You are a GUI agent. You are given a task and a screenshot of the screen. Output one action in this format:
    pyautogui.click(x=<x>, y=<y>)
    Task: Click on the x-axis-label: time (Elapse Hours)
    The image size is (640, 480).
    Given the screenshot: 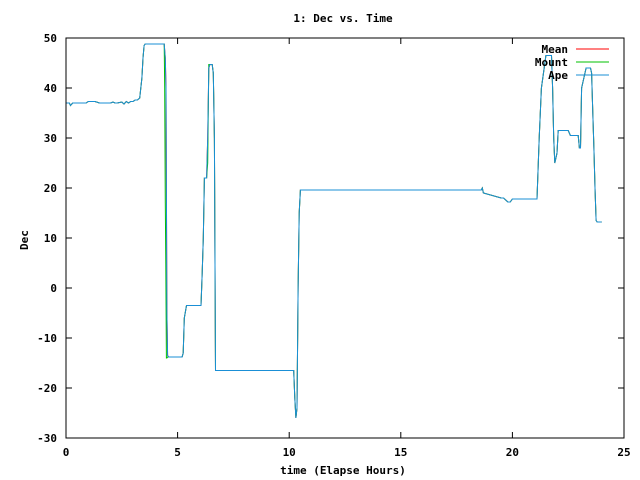 What is the action you would take?
    pyautogui.click(x=343, y=470)
    